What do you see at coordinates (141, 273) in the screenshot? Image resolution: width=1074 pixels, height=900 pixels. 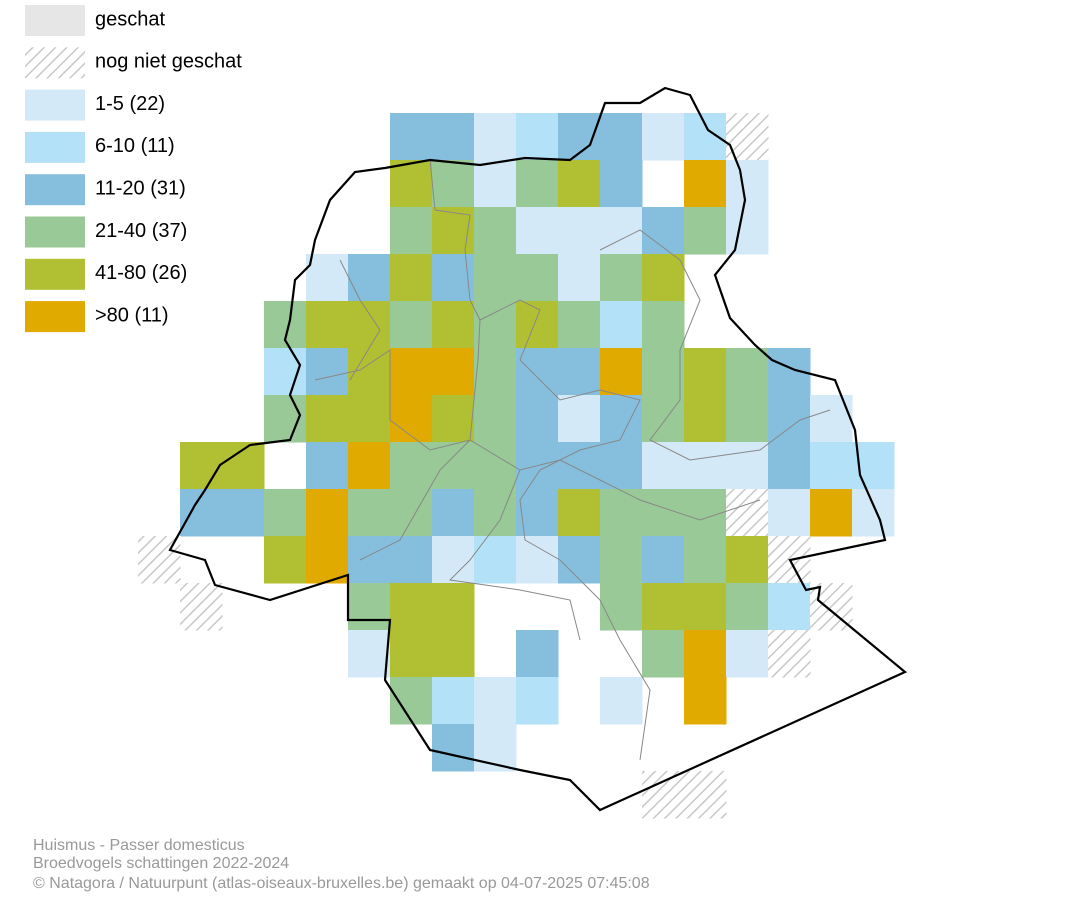 I see `legend-label: 41-80 (26)` at bounding box center [141, 273].